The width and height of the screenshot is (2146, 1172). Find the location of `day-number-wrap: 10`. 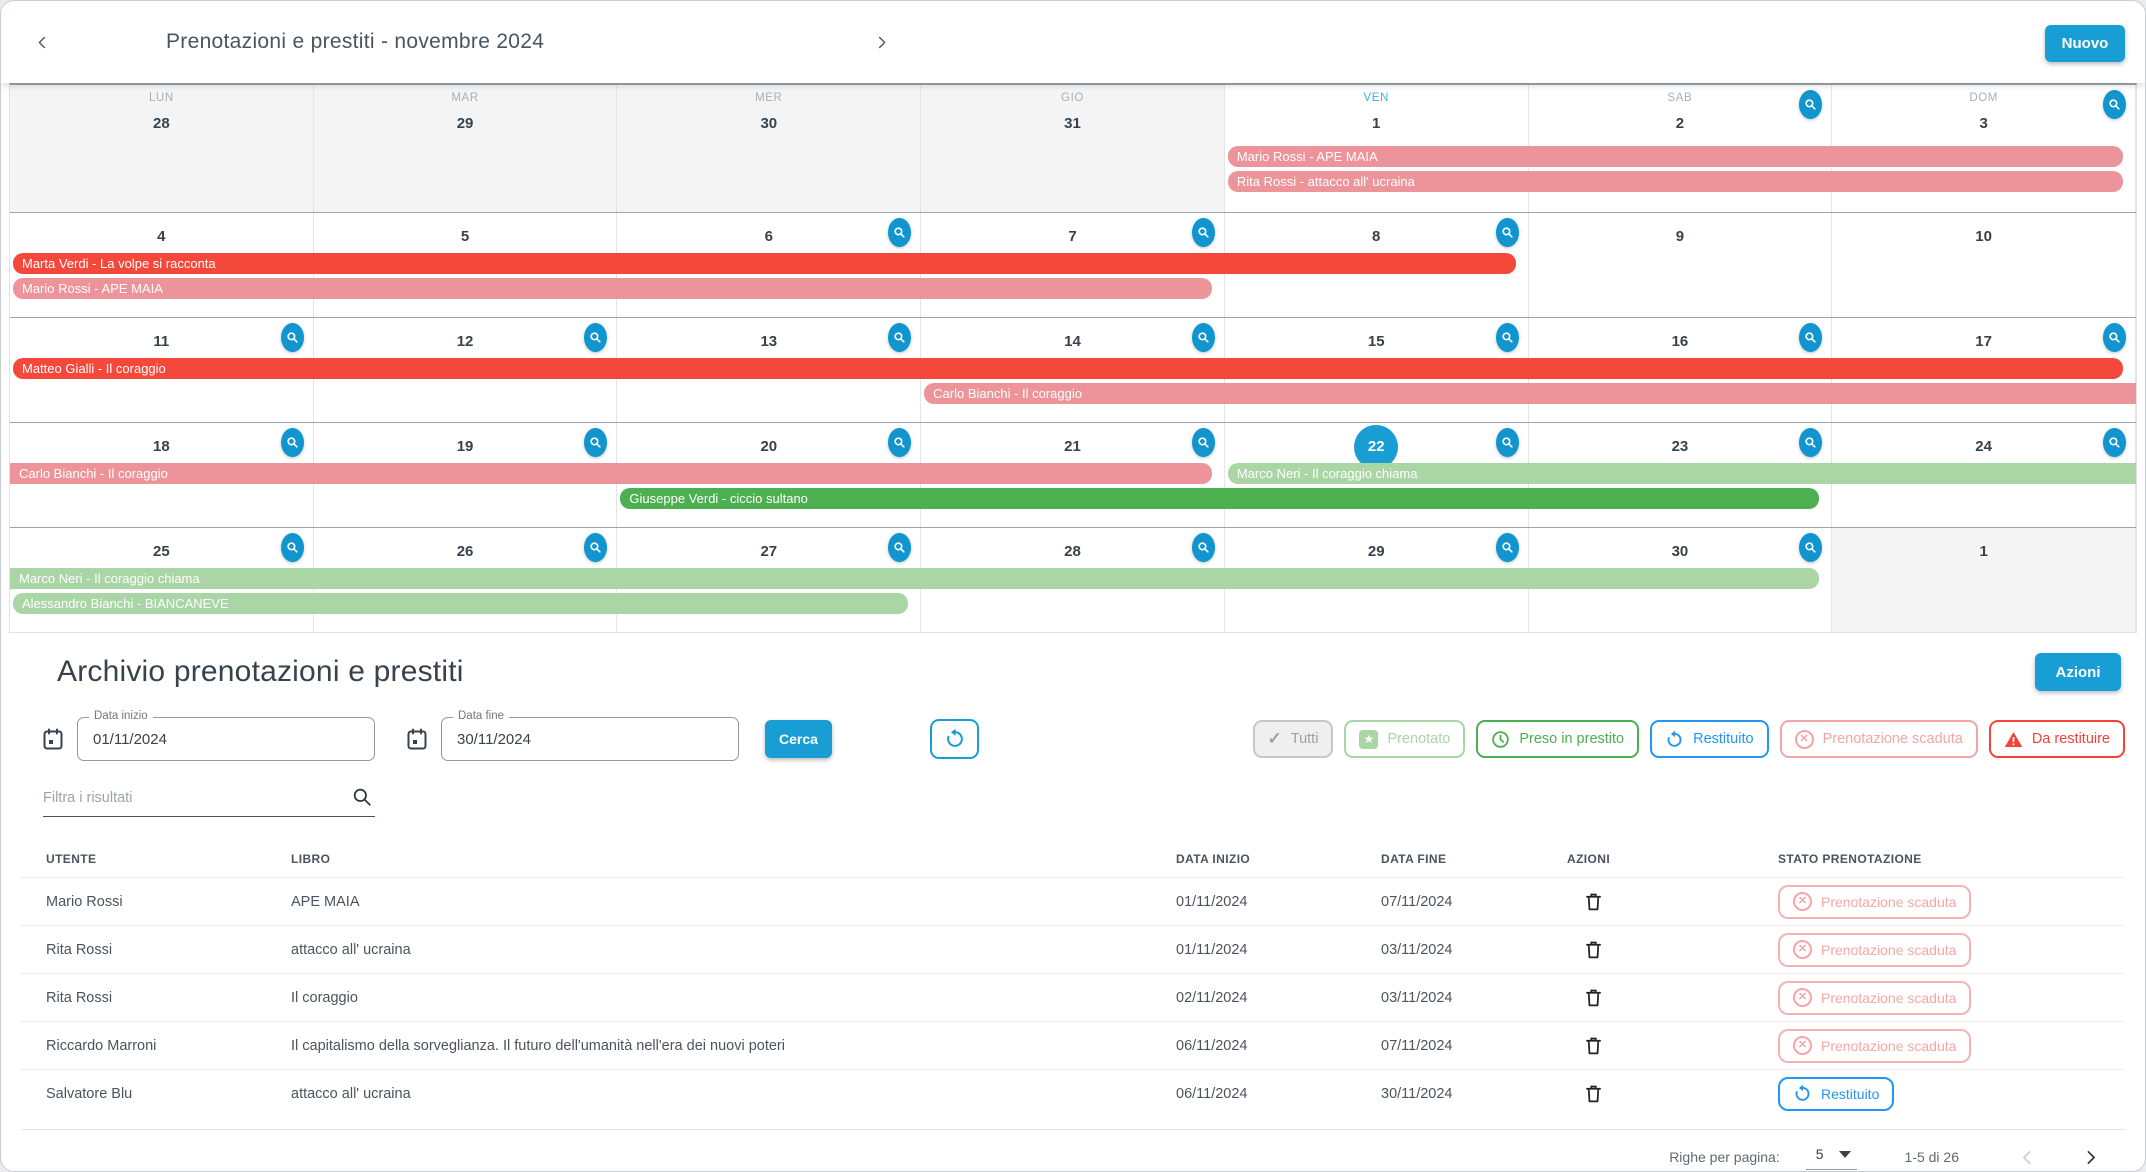

day-number-wrap: 10 is located at coordinates (1983, 229).